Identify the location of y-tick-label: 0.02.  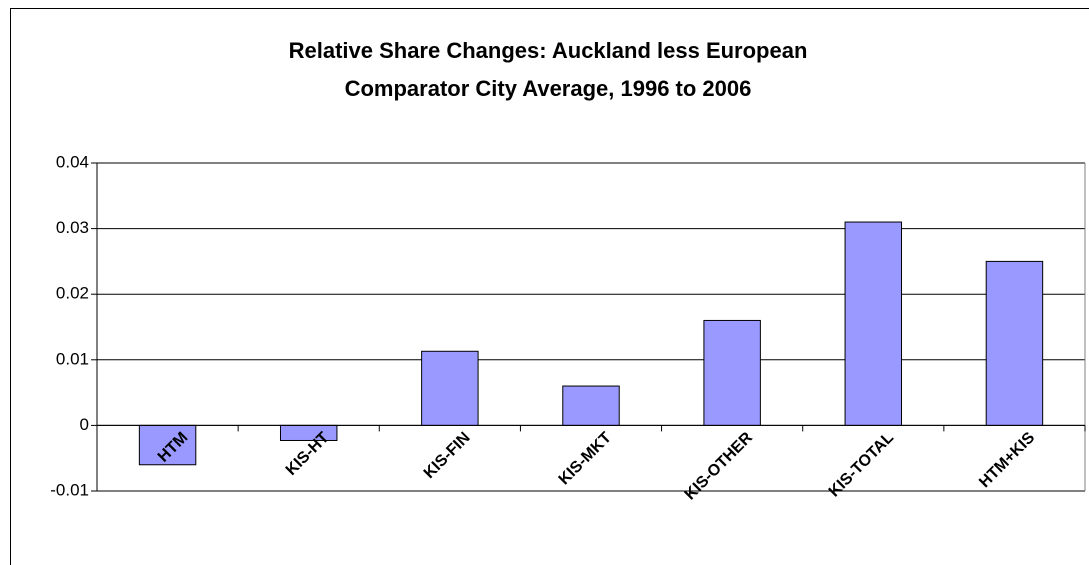
(72, 293).